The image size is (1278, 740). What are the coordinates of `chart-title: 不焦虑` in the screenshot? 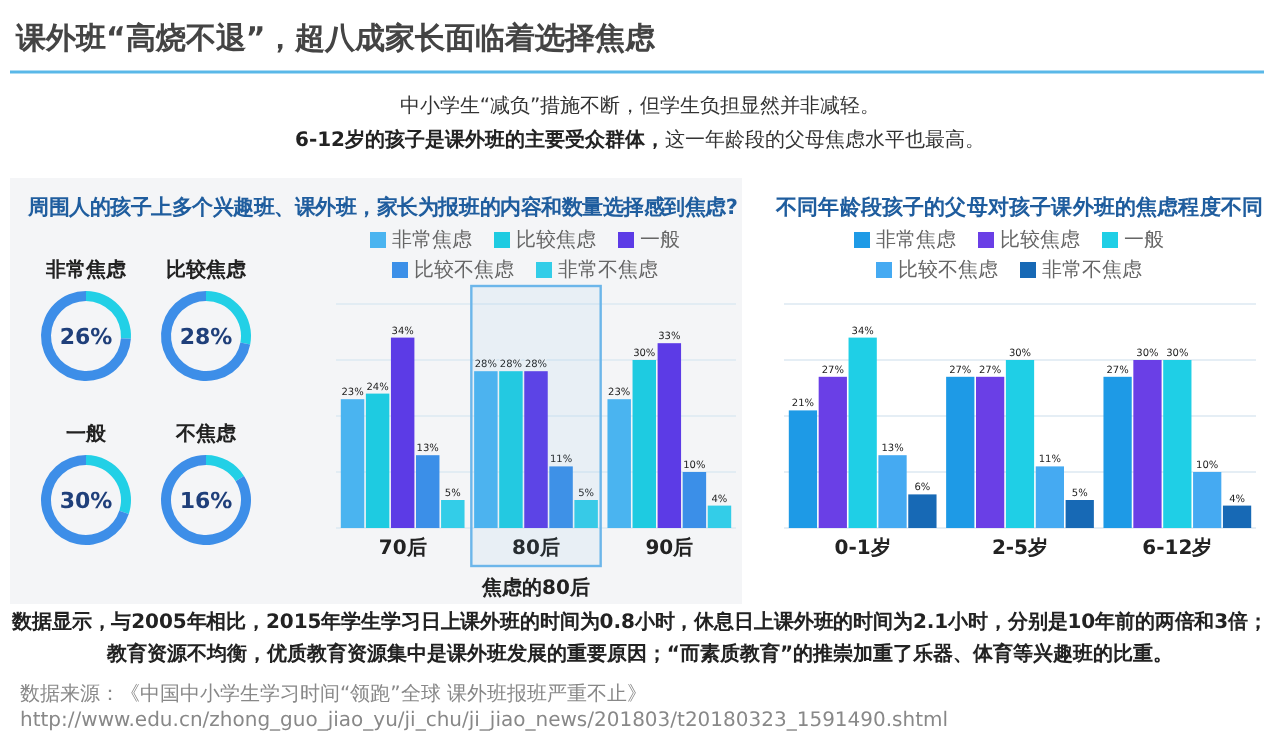 It's located at (206, 434).